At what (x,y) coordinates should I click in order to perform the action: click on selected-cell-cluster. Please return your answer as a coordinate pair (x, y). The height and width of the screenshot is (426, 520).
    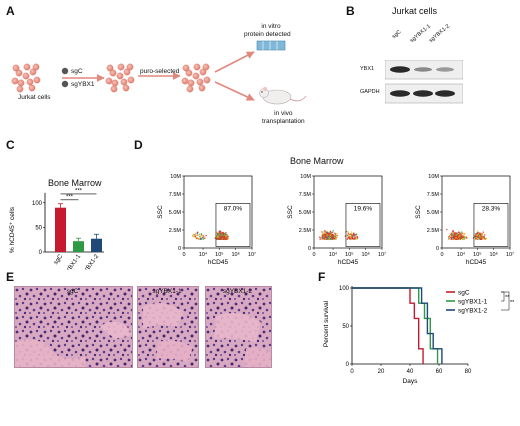
    Looking at the image, I should click on (196, 78).